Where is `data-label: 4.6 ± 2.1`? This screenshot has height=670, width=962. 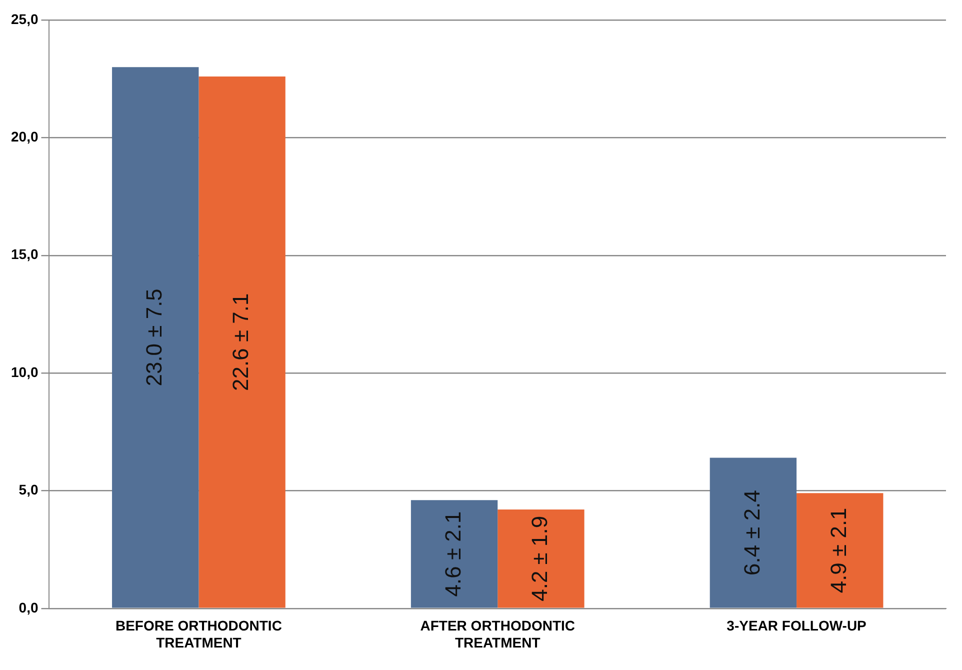
data-label: 4.6 ± 2.1 is located at coordinates (453, 554).